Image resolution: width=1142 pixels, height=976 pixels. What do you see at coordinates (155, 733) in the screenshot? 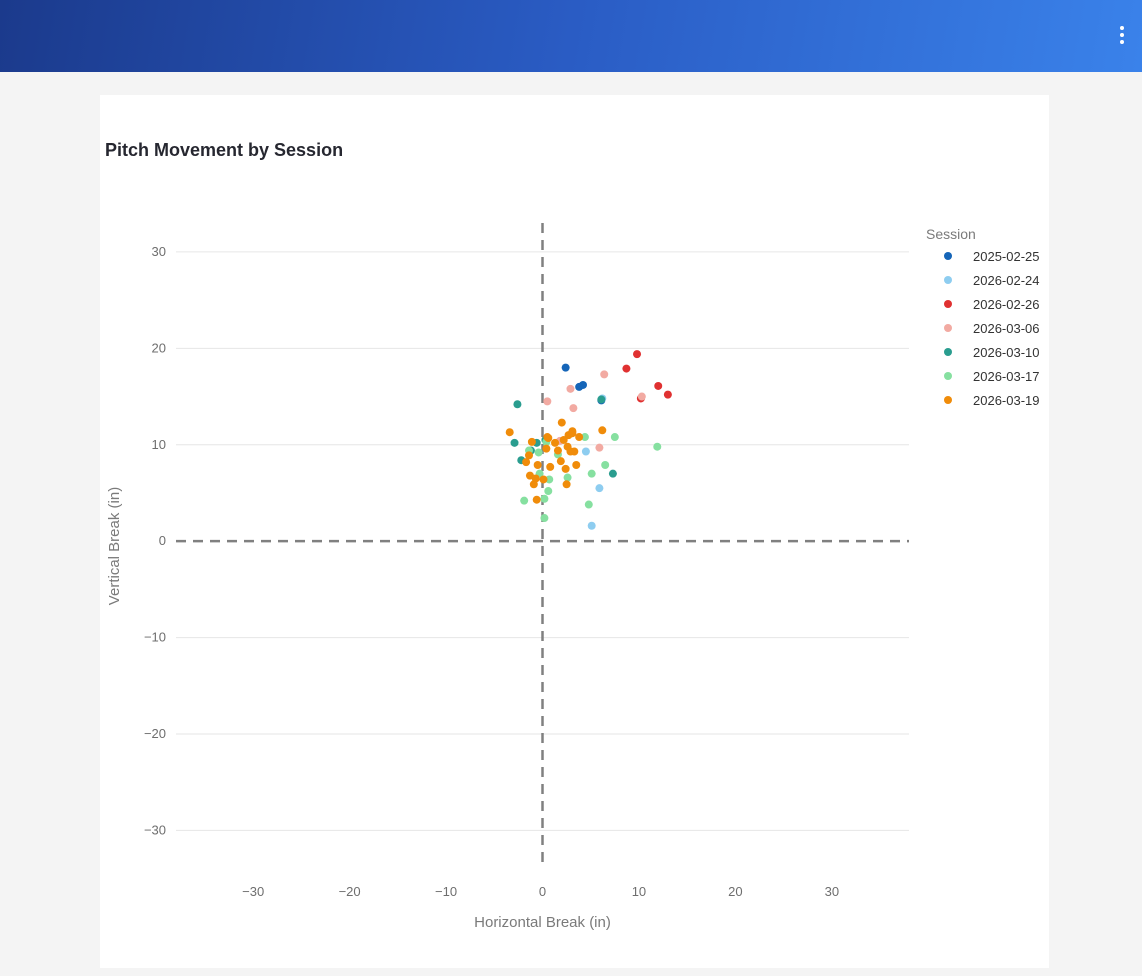
I see `y-tick-label: −20` at bounding box center [155, 733].